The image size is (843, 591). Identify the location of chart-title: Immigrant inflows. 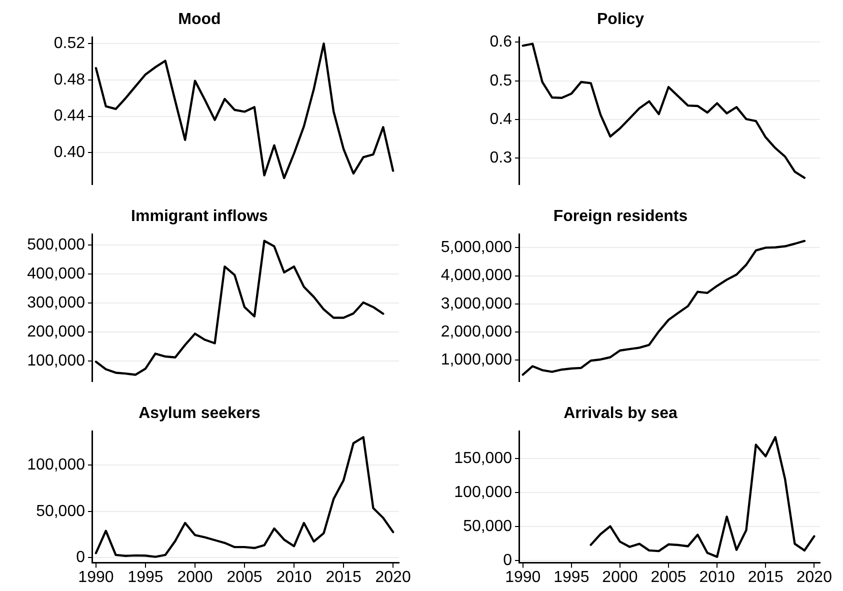
(199, 217).